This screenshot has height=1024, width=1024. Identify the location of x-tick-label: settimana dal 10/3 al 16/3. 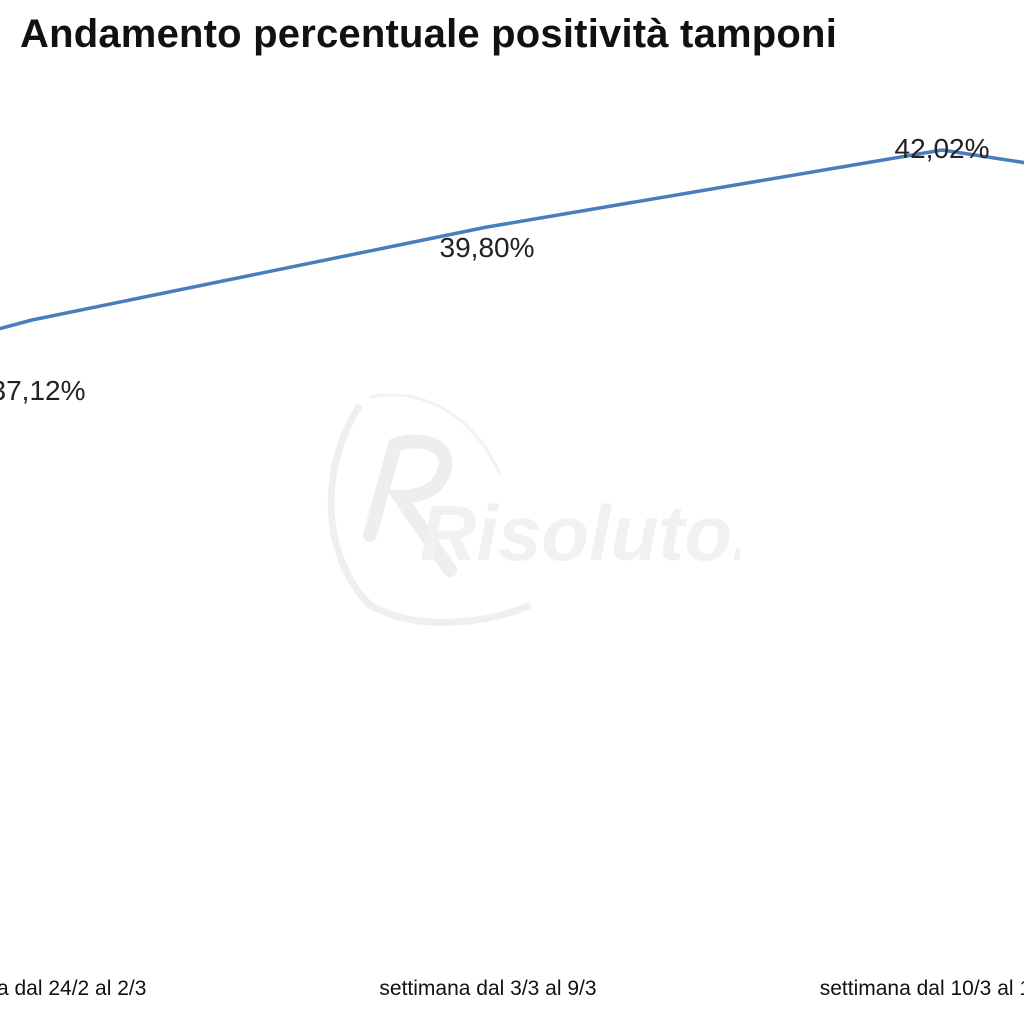
(922, 988).